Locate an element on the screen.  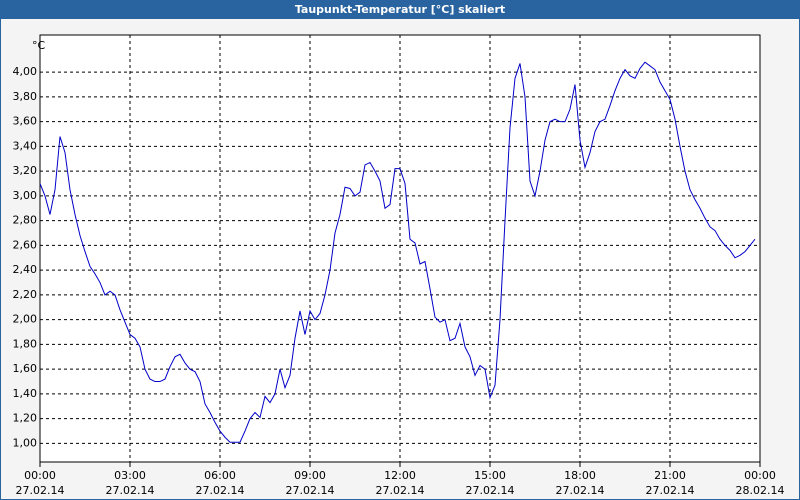
y-tick-label: 2,40 is located at coordinates (25, 269).